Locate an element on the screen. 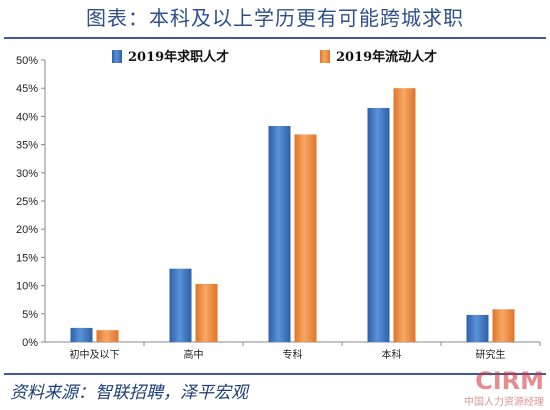 The width and height of the screenshot is (550, 410). y-tick-label: 20% is located at coordinates (27, 230).